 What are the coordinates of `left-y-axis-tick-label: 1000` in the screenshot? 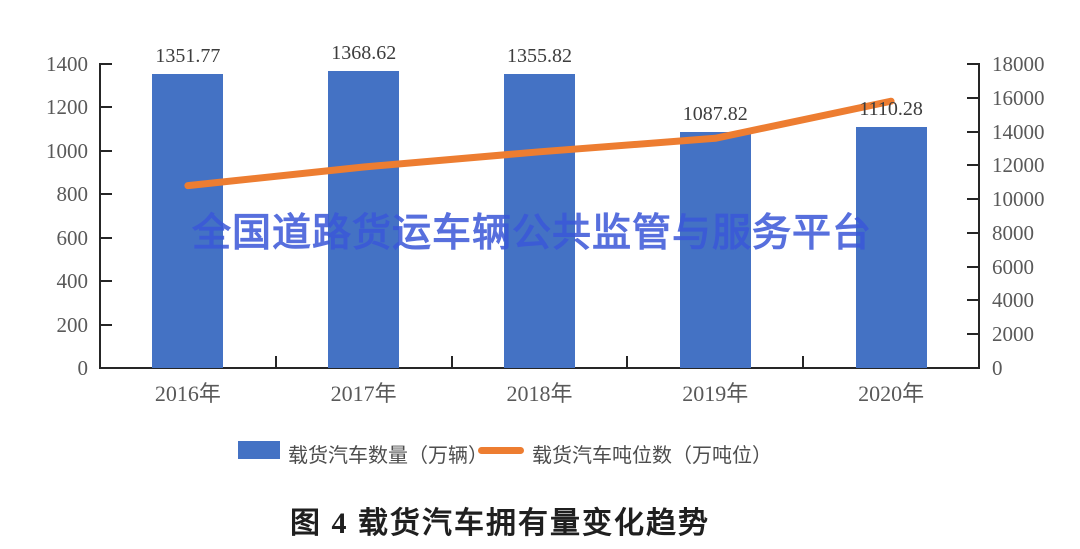 It's located at (67, 150).